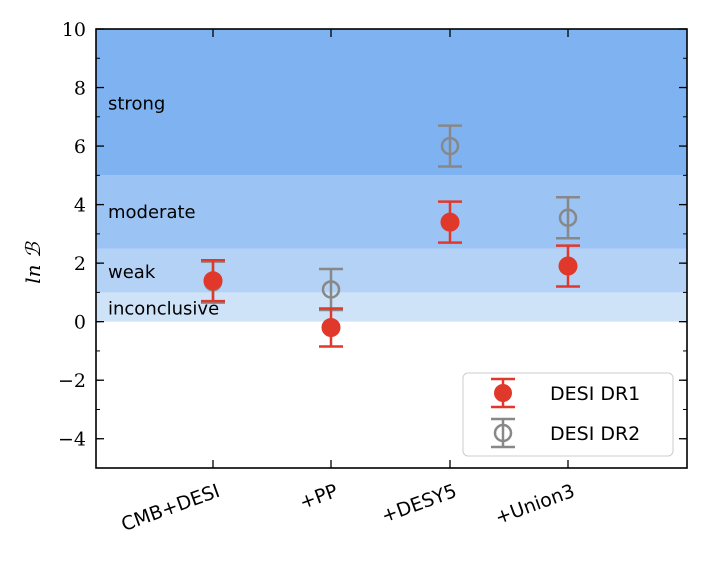  Describe the element at coordinates (503, 393) in the screenshot. I see `legend-marker-filled-circle` at that location.